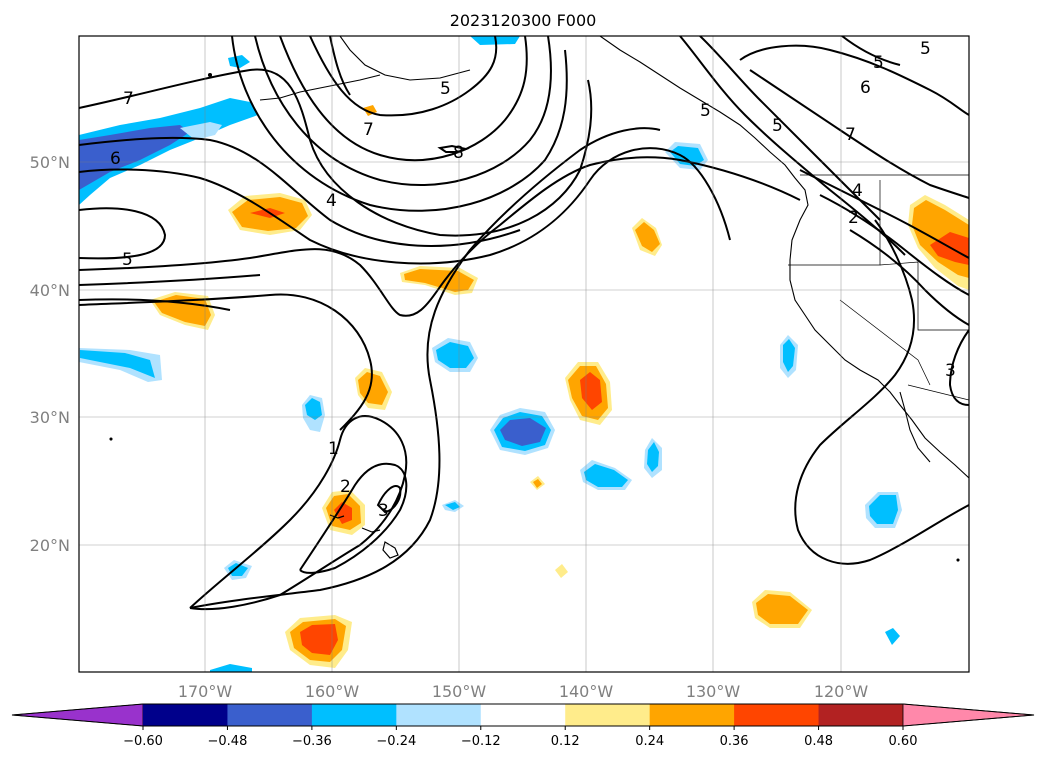 This screenshot has width=1047, height=765. What do you see at coordinates (713, 691) in the screenshot?
I see `lon-label: 130°W` at bounding box center [713, 691].